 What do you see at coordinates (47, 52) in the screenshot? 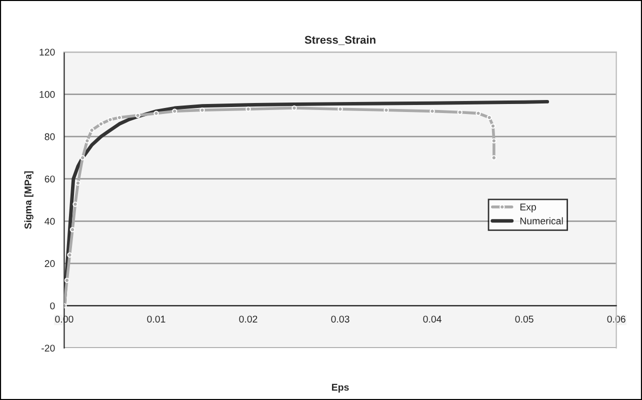
I see `y-tick-label: 120` at bounding box center [47, 52].